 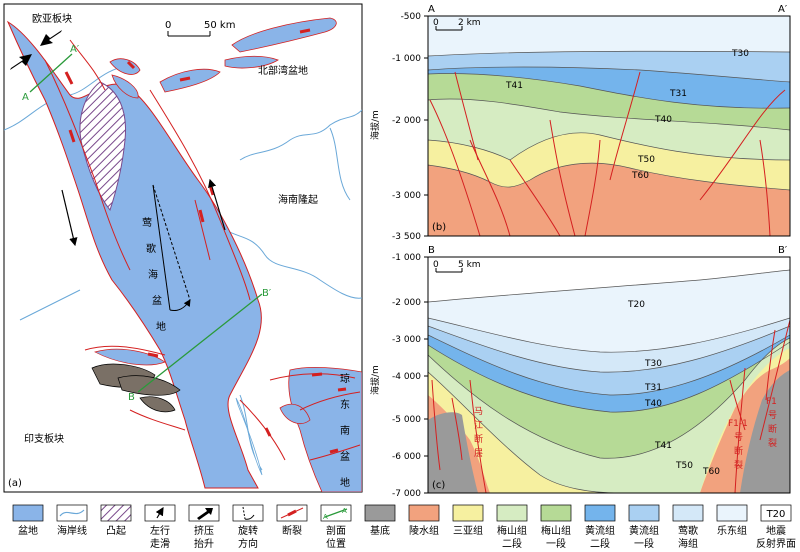 I want to click on svg-text: 江, so click(x=478, y=425).